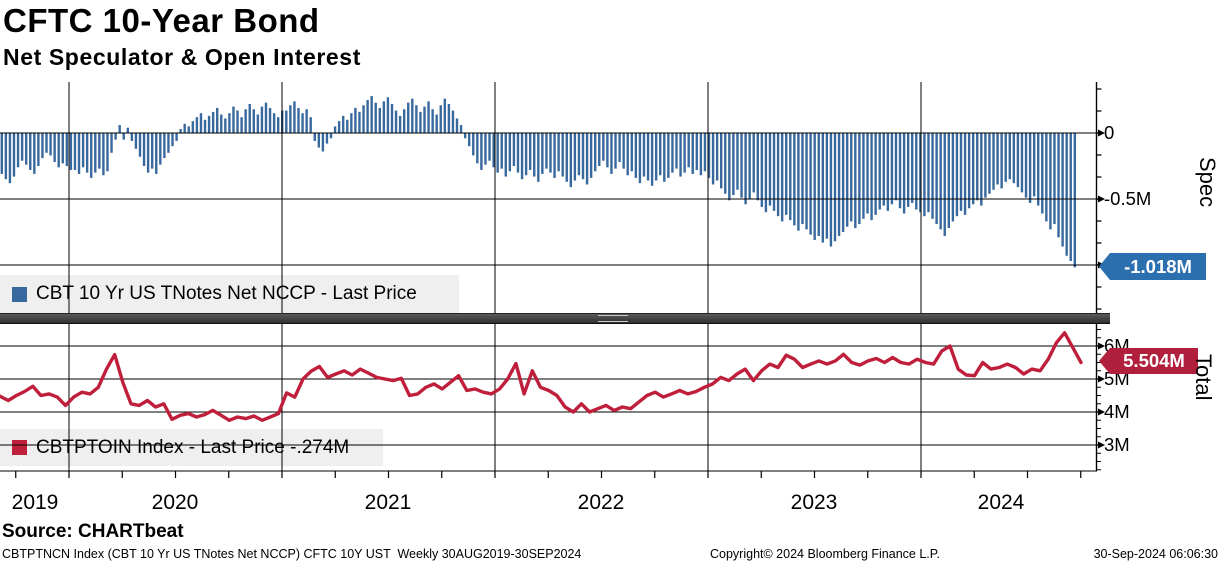 This screenshot has height=566, width=1224. Describe the element at coordinates (1001, 502) in the screenshot. I see `x-axis-year-2024: 2024` at that location.